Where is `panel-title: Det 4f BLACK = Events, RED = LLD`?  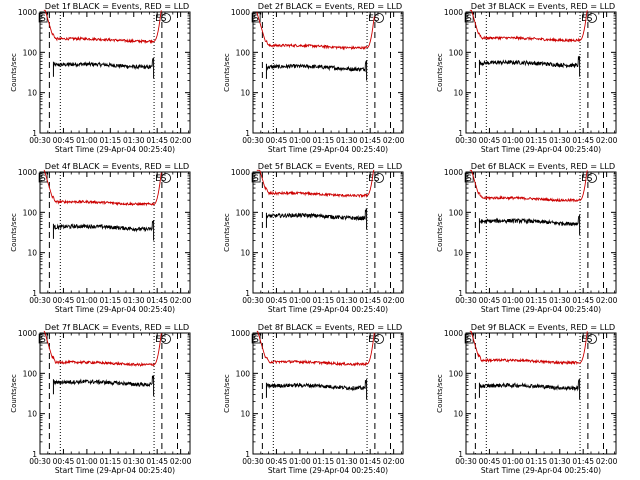
panel-title: Det 4f BLACK = Events, RED = LLD is located at coordinates (117, 166).